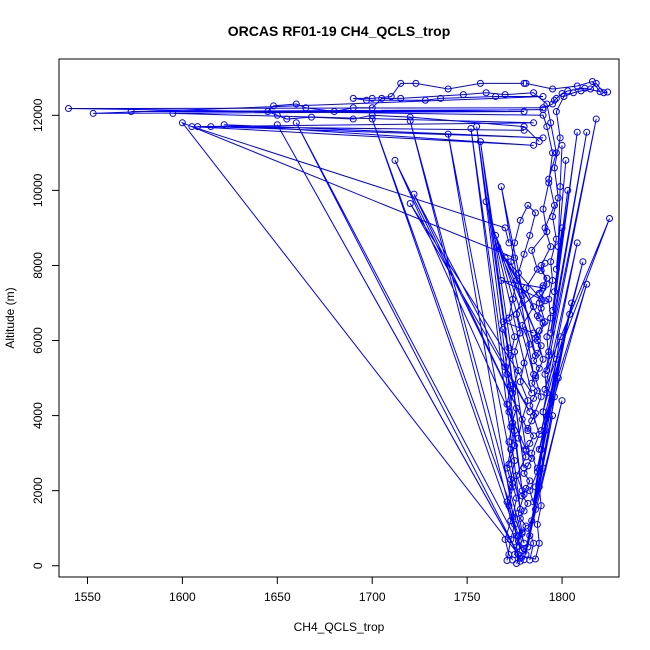  Describe the element at coordinates (87, 597) in the screenshot. I see `x-tick-label: 1550` at that location.